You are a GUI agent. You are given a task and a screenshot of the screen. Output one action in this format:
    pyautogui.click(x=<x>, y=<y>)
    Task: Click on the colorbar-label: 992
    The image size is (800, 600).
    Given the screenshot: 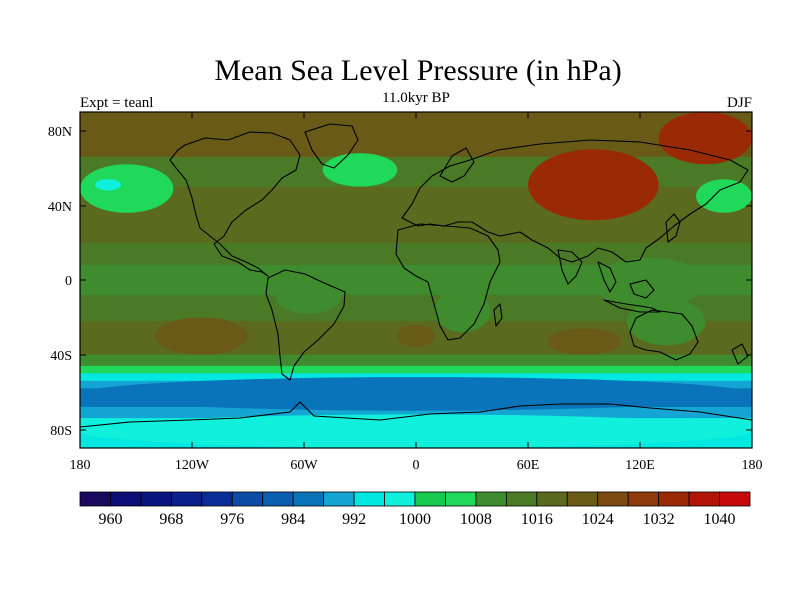 What is the action you would take?
    pyautogui.click(x=354, y=519)
    